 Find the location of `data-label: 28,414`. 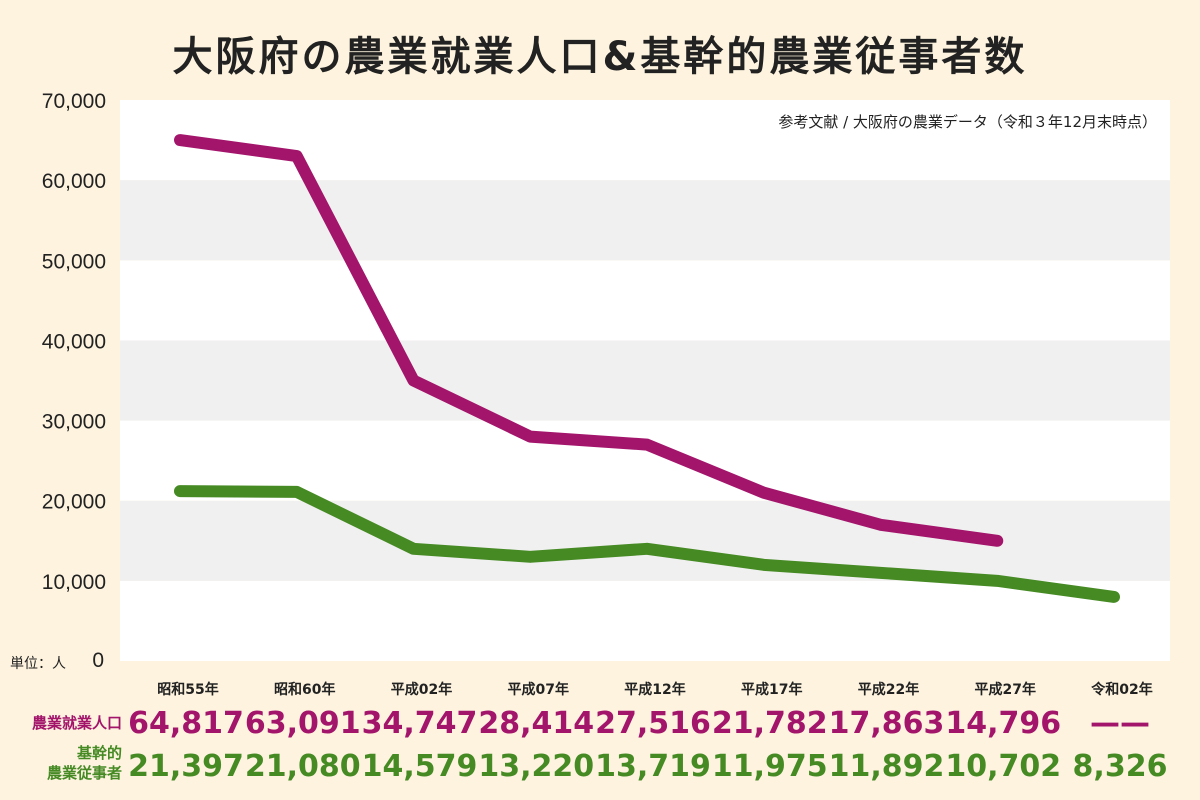

data-label: 28,414 is located at coordinates (536, 723).